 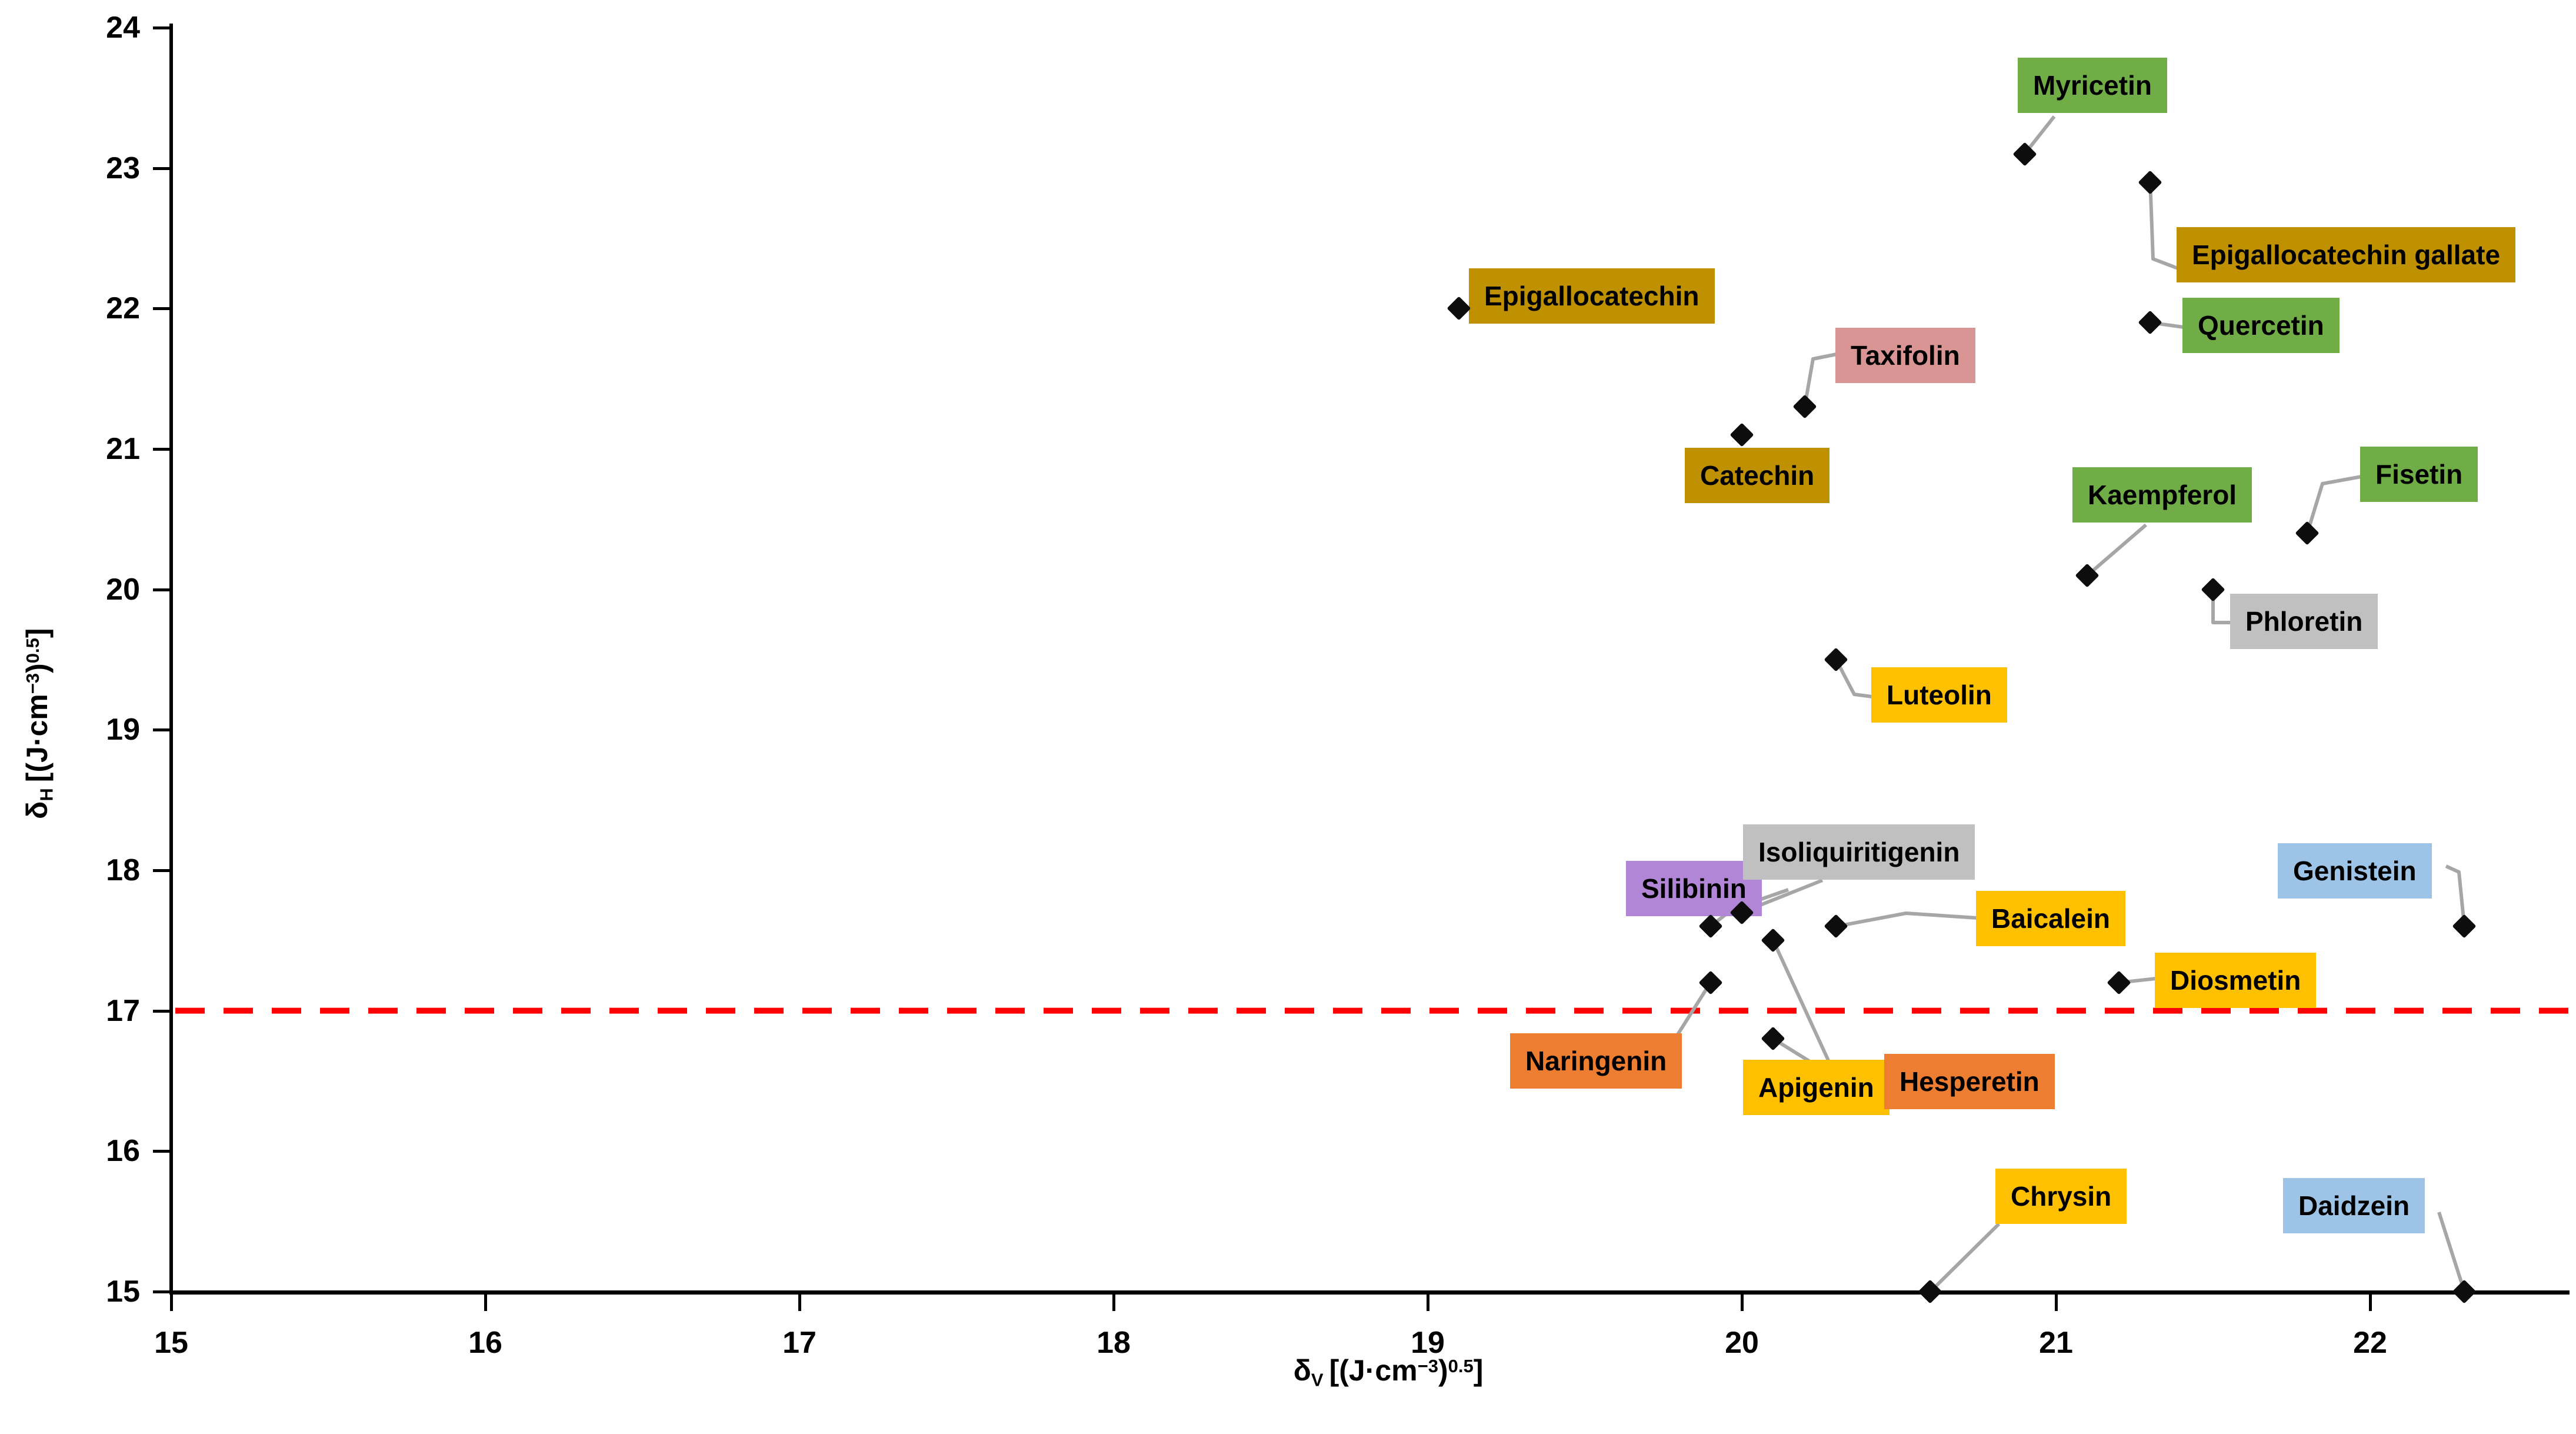 I want to click on x-tick-label-19: 19, so click(x=1428, y=1343).